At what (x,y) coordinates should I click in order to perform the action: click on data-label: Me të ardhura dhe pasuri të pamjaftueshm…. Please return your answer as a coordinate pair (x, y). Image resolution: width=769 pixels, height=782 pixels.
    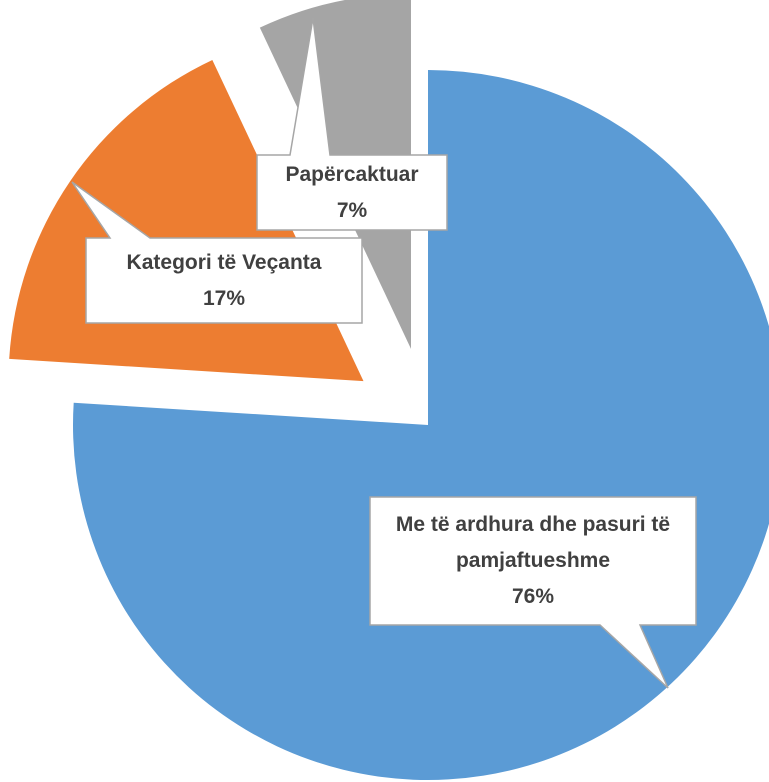
    Looking at the image, I should click on (533, 561).